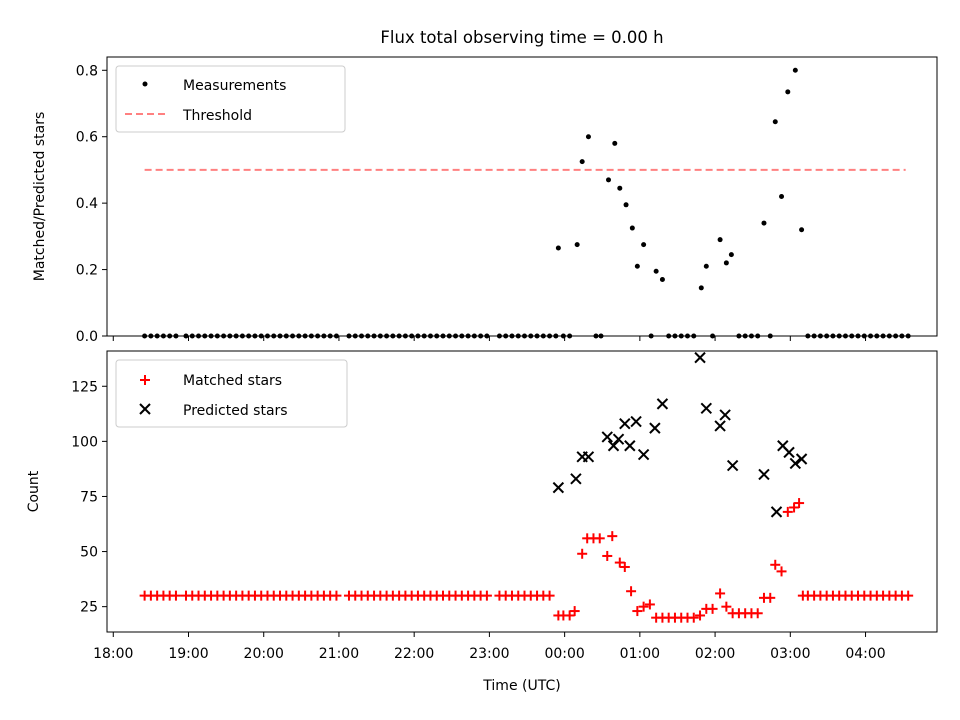 The width and height of the screenshot is (960, 720). I want to click on chart-title: Flux total observing time = 0.00 h, so click(521, 37).